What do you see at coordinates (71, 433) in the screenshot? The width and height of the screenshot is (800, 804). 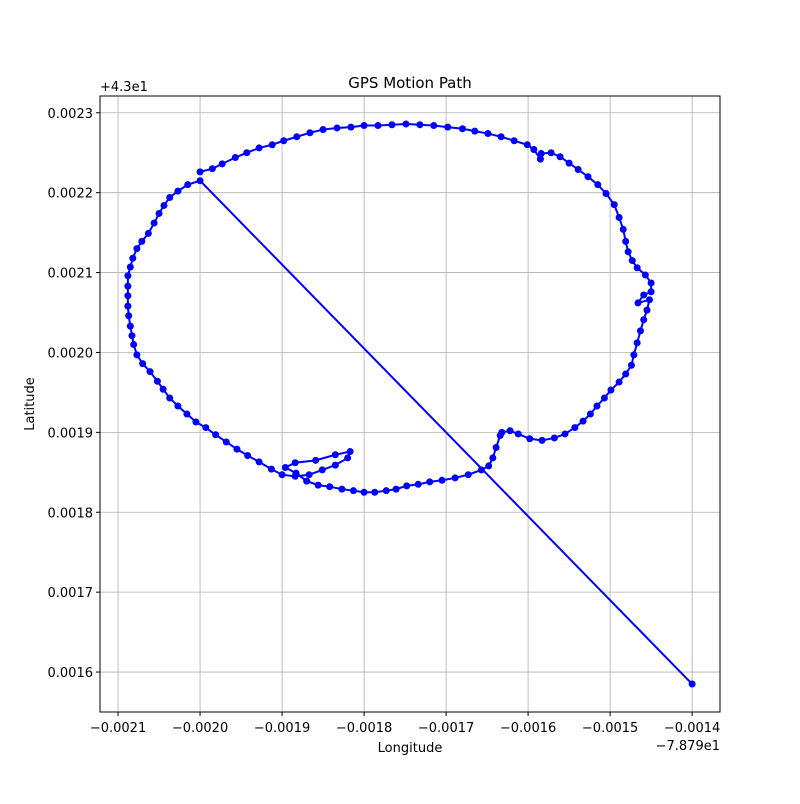 I see `y-tick-label: 0.0019` at bounding box center [71, 433].